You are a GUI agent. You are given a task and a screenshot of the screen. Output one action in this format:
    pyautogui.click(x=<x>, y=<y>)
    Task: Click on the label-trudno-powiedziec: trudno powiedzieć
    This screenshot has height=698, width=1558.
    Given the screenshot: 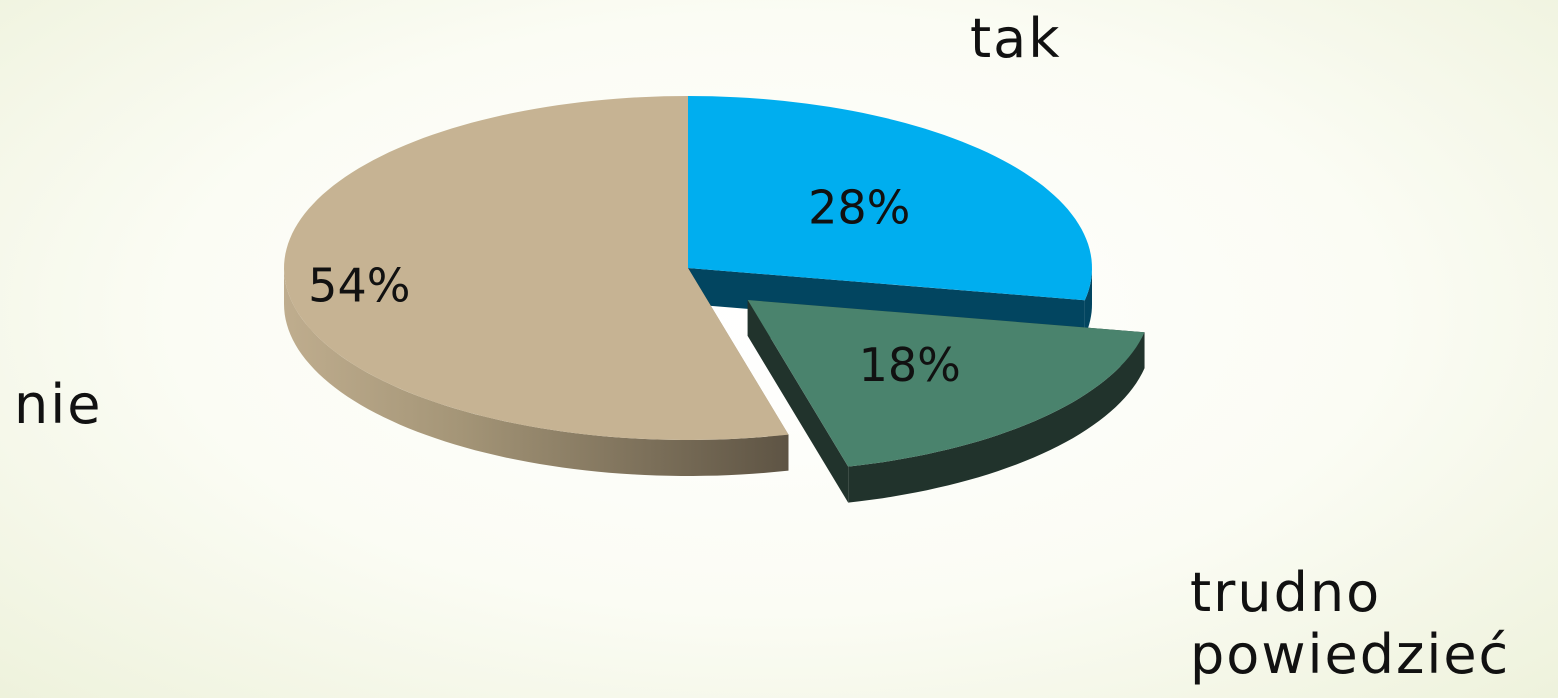 What is the action you would take?
    pyautogui.click(x=1350, y=624)
    